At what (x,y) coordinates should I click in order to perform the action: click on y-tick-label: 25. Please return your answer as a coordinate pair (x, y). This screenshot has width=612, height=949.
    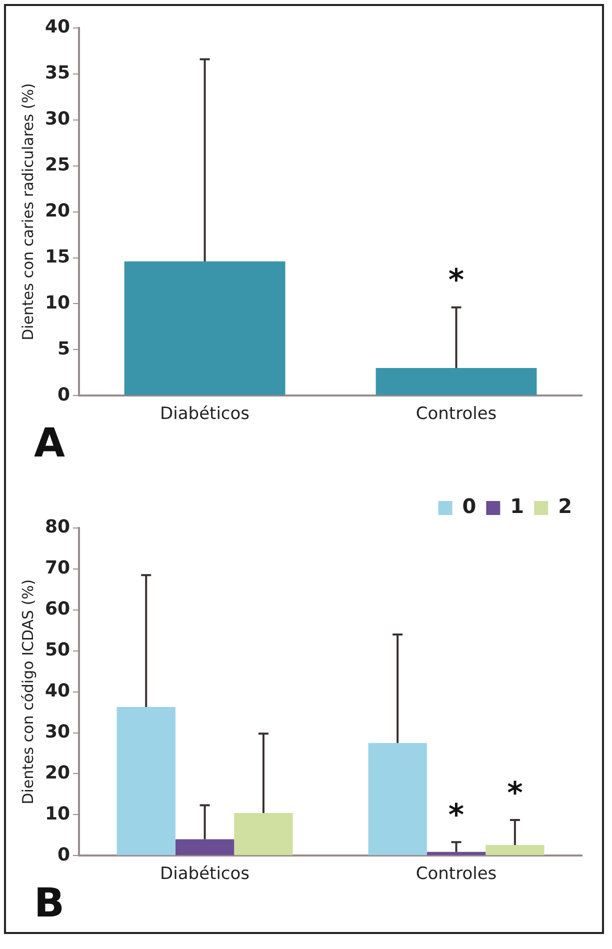
    Looking at the image, I should click on (57, 165).